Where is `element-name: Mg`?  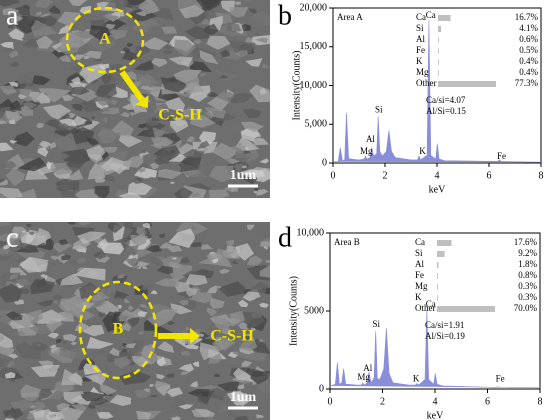
element-name: Mg is located at coordinates (421, 286).